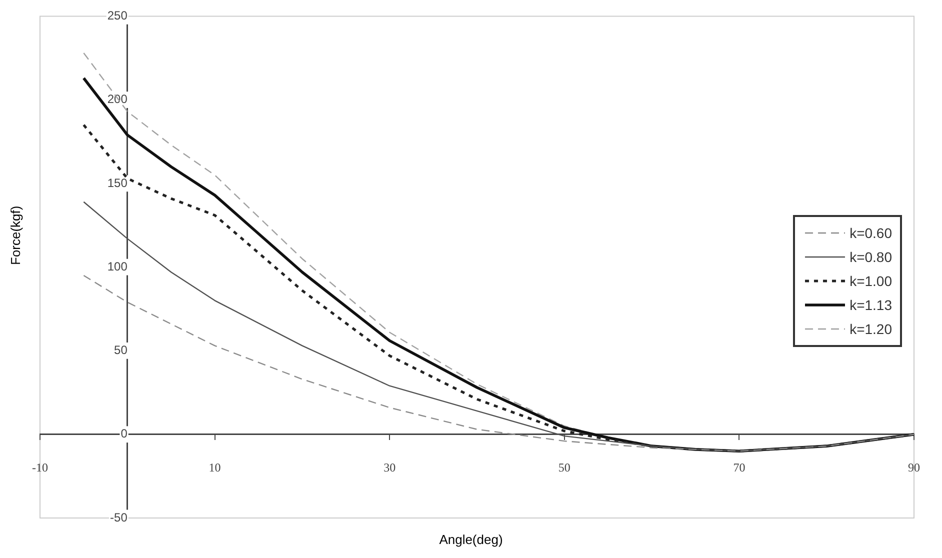  I want to click on y-tick-label: 250, so click(117, 15).